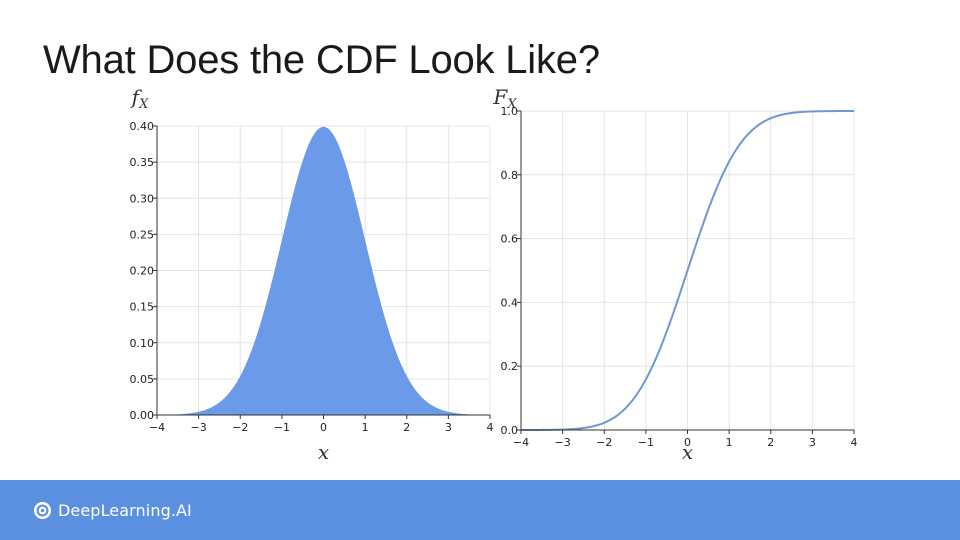 The image size is (960, 540). Describe the element at coordinates (142, 307) in the screenshot. I see `y-tick-label: 0.15` at that location.